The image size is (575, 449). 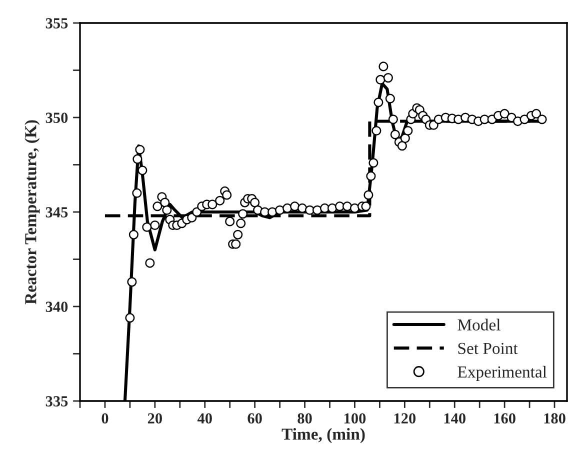 What do you see at coordinates (155, 418) in the screenshot?
I see `x-tick-label: 20` at bounding box center [155, 418].